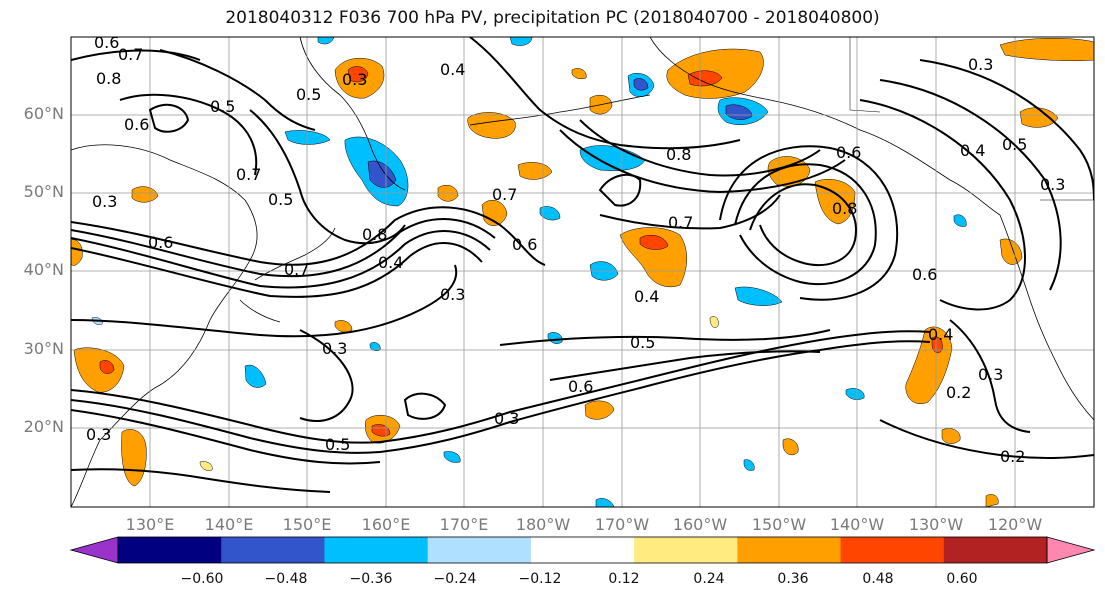  Describe the element at coordinates (43, 113) in the screenshot. I see `lat-label: 60°N` at that location.